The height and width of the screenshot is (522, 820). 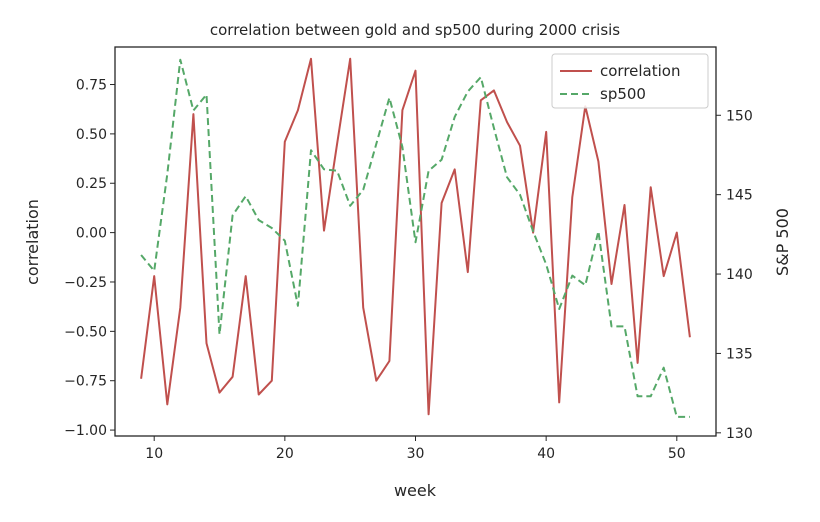 What do you see at coordinates (85, 431) in the screenshot?
I see `y-tick-label: −1.00` at bounding box center [85, 431].